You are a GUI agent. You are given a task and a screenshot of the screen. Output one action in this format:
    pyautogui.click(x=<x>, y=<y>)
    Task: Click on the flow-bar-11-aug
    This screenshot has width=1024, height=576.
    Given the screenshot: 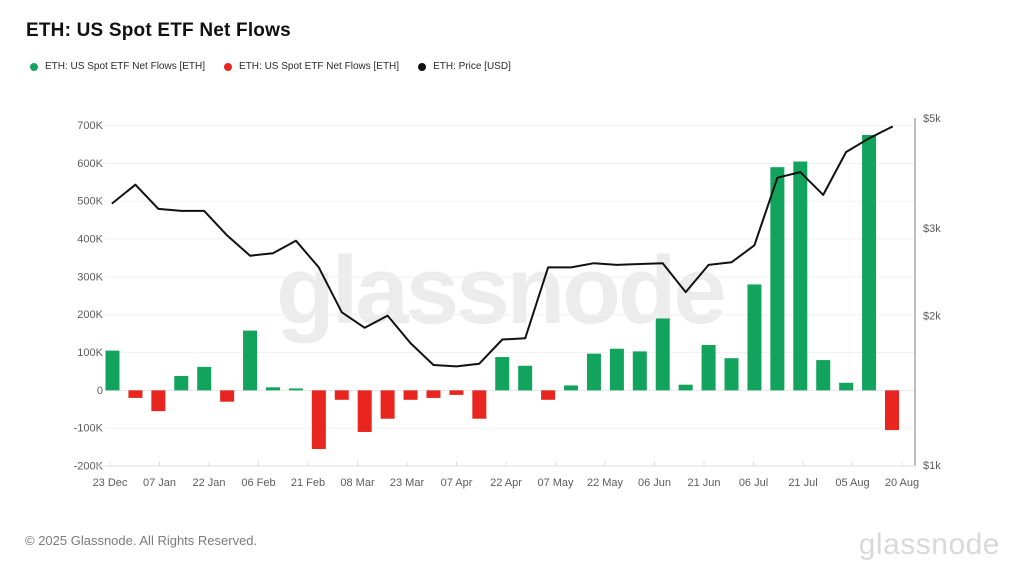 What is the action you would take?
    pyautogui.click(x=869, y=263)
    